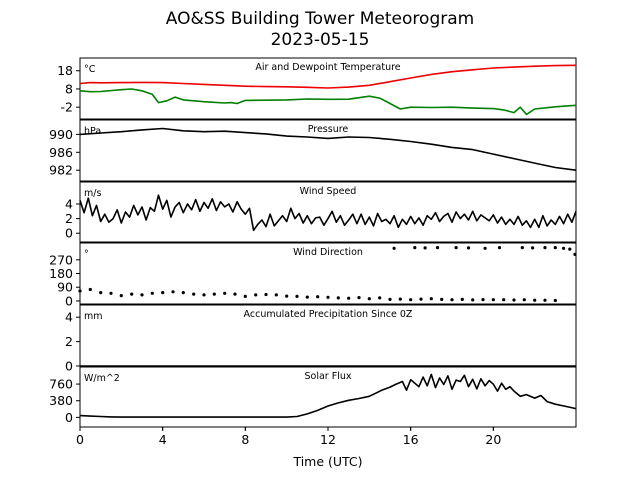 The height and width of the screenshot is (480, 640). Describe the element at coordinates (328, 129) in the screenshot. I see `panel-title: Pressure` at that location.